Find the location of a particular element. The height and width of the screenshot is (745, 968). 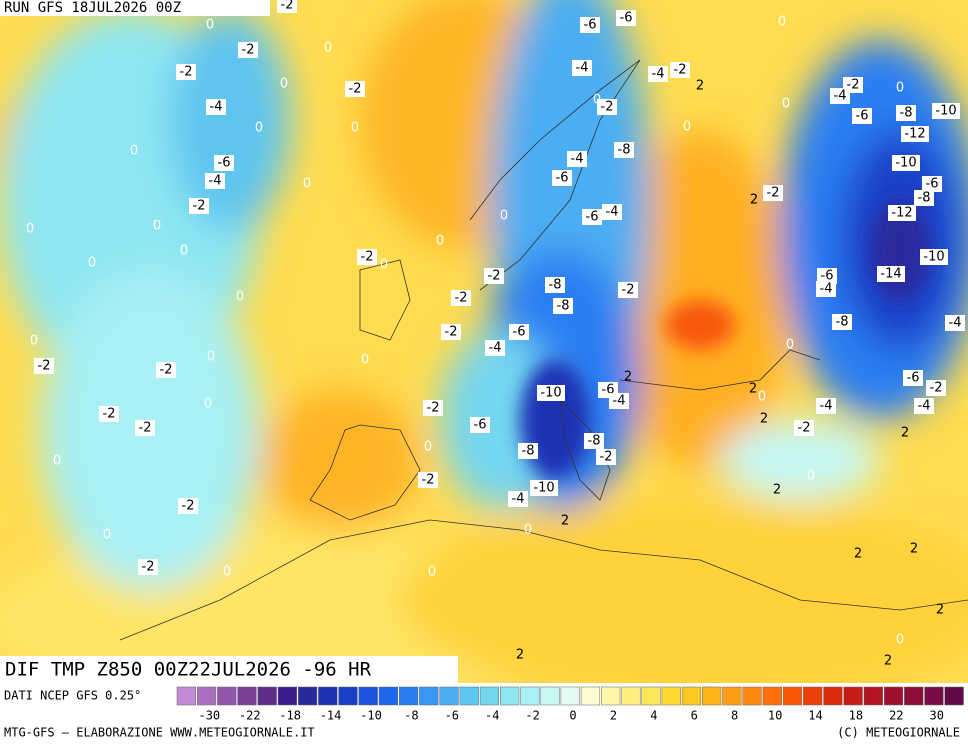

colorbar-label: 2 is located at coordinates (613, 716).